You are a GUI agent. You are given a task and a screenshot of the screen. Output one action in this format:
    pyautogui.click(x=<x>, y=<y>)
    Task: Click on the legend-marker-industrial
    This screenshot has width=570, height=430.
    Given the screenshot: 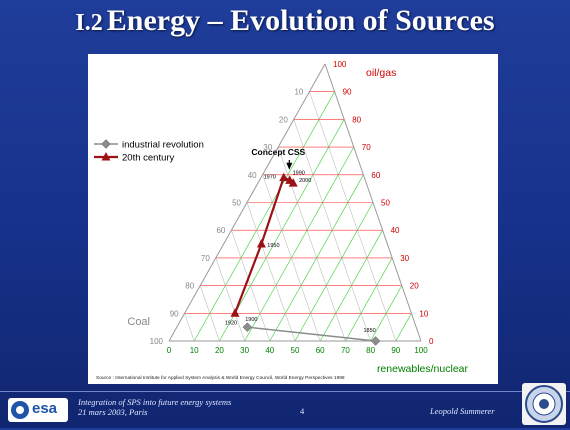 What is the action you would take?
    pyautogui.click(x=106, y=144)
    